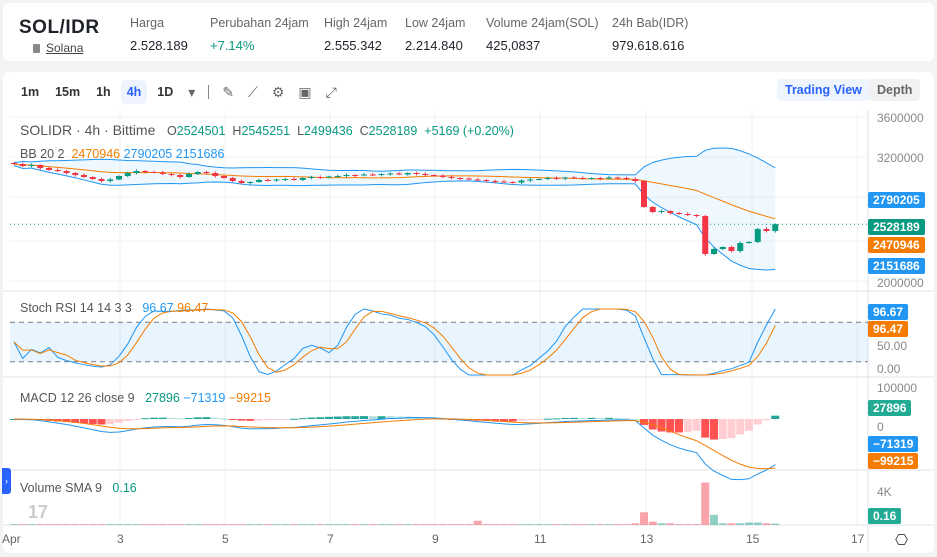  Describe the element at coordinates (888, 312) in the screenshot. I see `stoch-k-tag: 96.67` at that location.